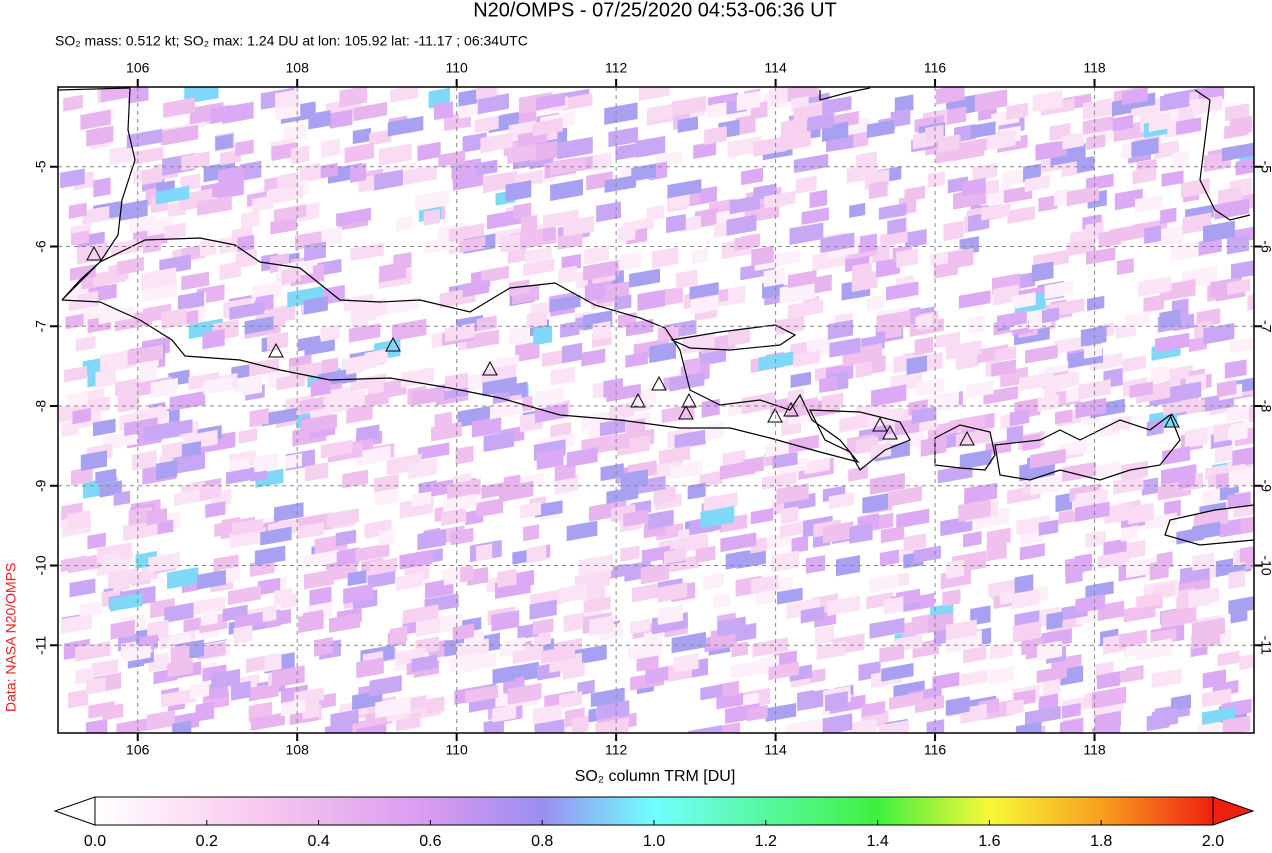 Image resolution: width=1272 pixels, height=853 pixels. What do you see at coordinates (41, 644) in the screenshot?
I see `y-tick-label: -11` at bounding box center [41, 644].